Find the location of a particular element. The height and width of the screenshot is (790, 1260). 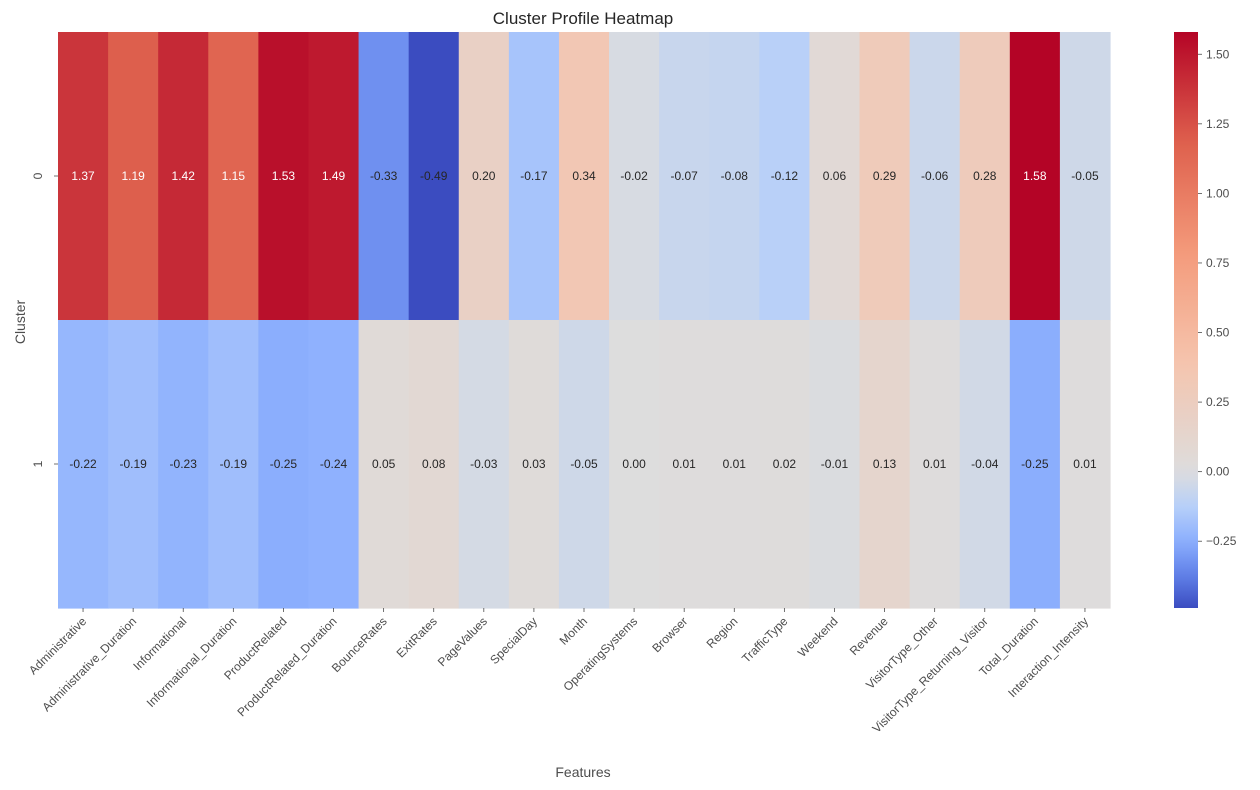

colorbar is located at coordinates (1186, 320).